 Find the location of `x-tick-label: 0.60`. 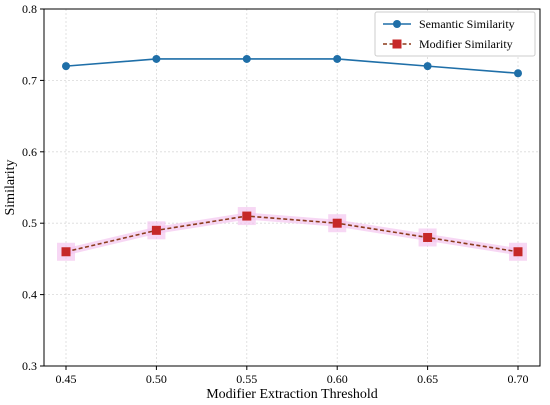

x-tick-label: 0.60 is located at coordinates (337, 379).